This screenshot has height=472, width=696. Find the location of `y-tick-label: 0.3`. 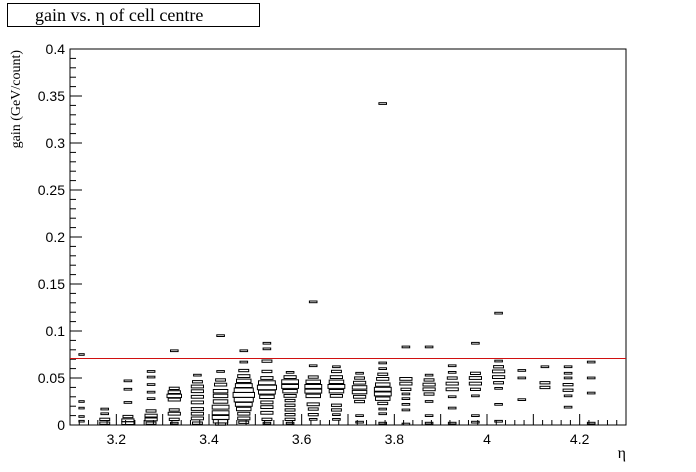

y-tick-label: 0.3 is located at coordinates (56, 143).